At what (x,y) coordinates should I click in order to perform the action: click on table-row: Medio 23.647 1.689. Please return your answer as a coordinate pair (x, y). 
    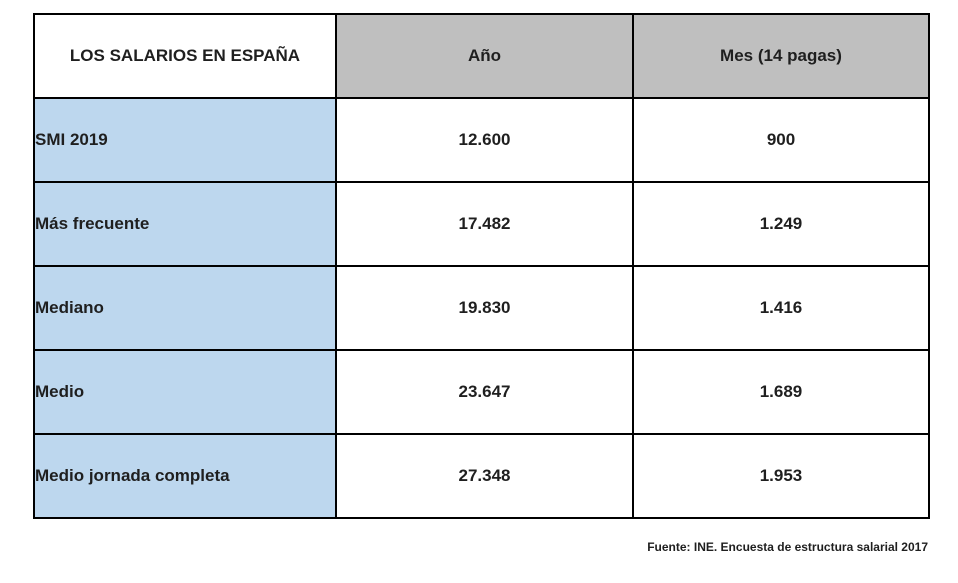
    Looking at the image, I should click on (481, 392).